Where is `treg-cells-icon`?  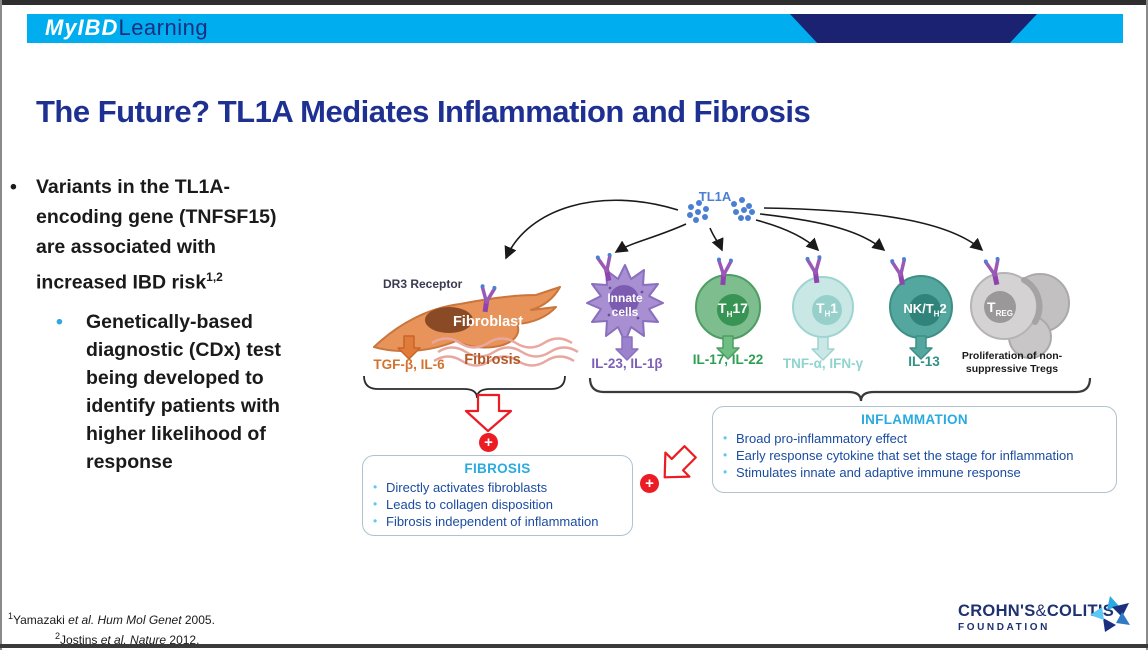
treg-cells-icon is located at coordinates (1020, 315).